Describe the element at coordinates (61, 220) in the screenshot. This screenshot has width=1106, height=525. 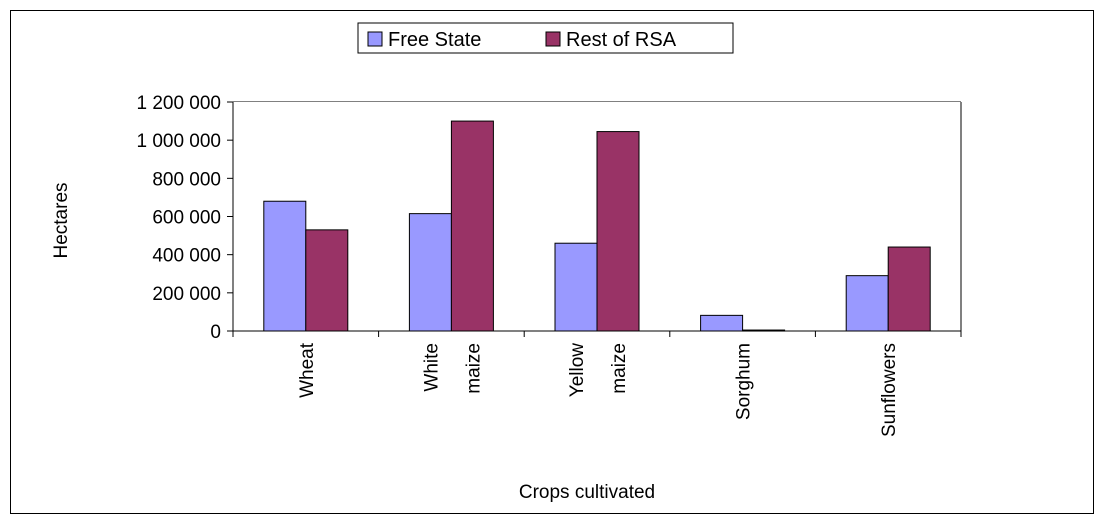
I see `y-axis-title: Hectares` at that location.